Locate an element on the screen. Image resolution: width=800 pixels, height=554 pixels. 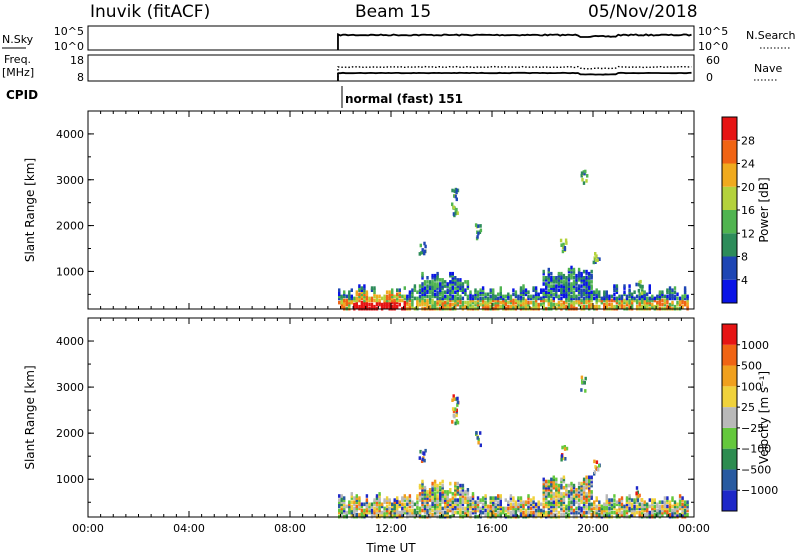
colorbar-tick-label: 500 is located at coordinates (751, 366).